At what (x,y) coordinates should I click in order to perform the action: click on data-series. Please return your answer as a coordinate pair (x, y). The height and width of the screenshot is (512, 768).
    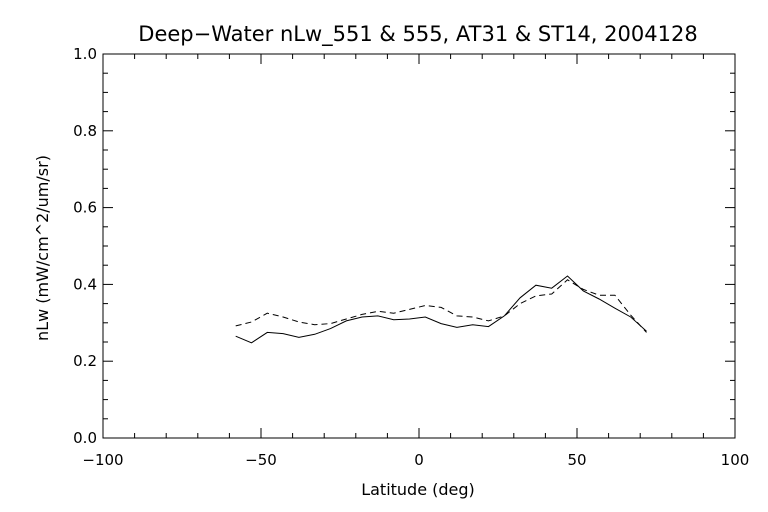
    Looking at the image, I should click on (441, 309).